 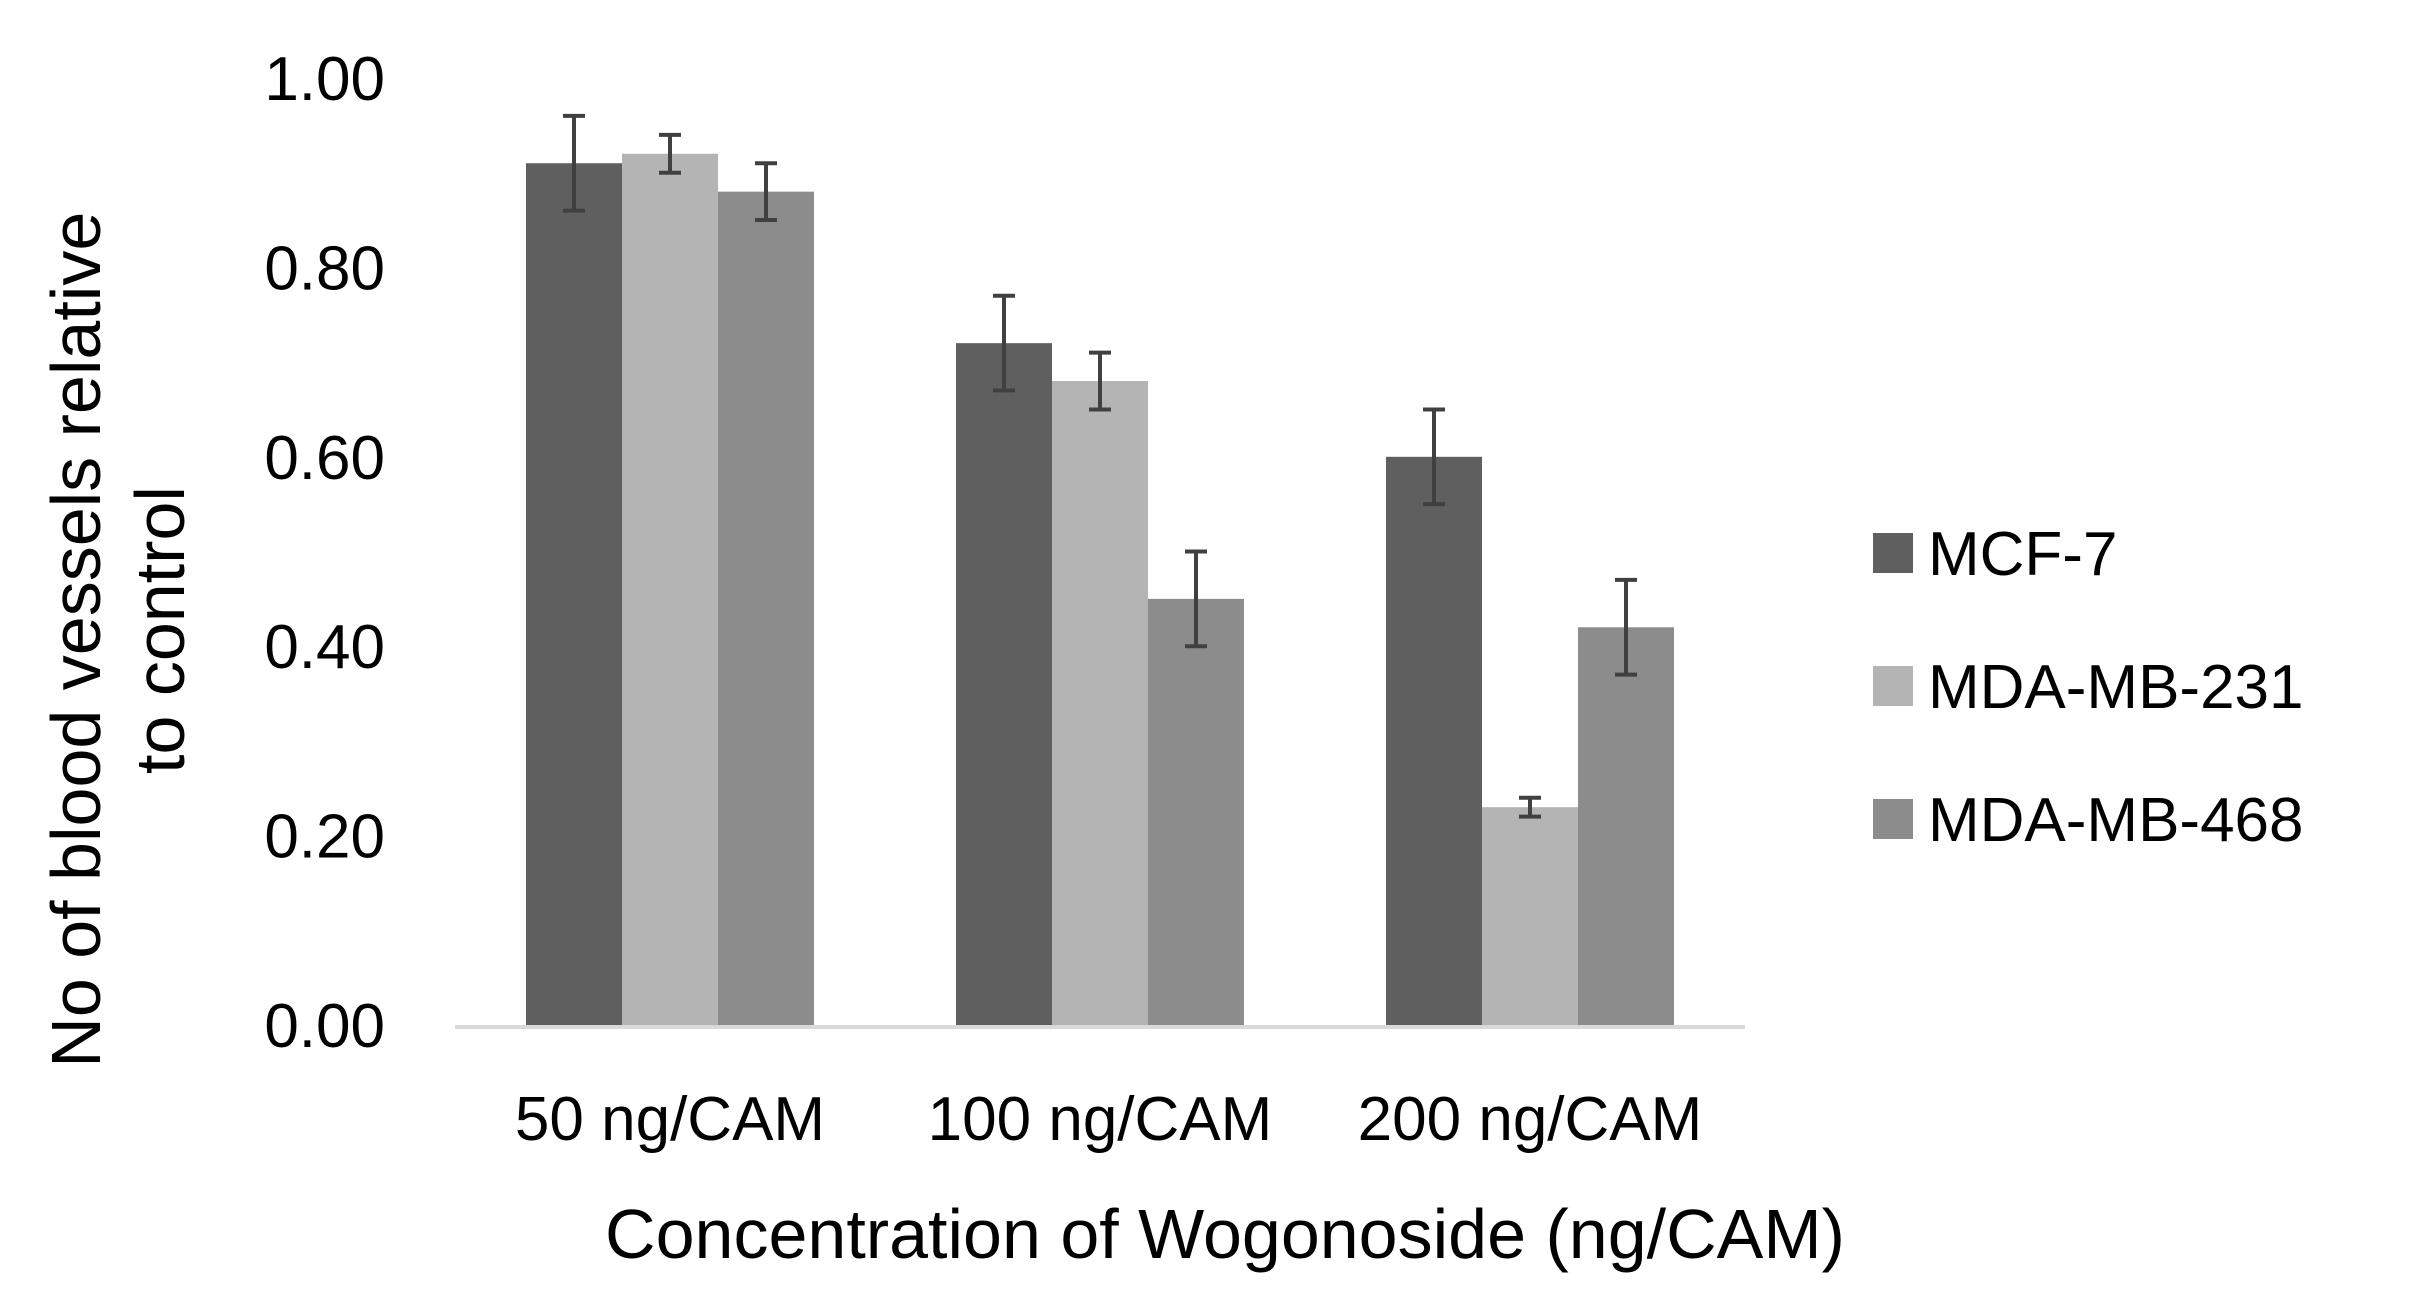 What do you see at coordinates (160, 630) in the screenshot?
I see `y-axis-title-line-2: to control` at bounding box center [160, 630].